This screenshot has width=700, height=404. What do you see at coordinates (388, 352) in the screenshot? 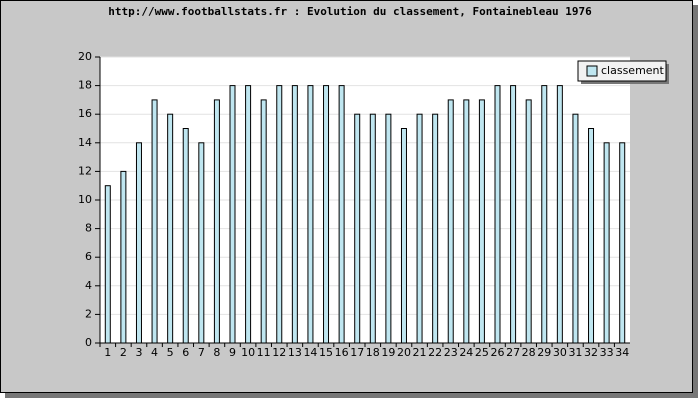
I see `x-tick-label: 19` at bounding box center [388, 352].